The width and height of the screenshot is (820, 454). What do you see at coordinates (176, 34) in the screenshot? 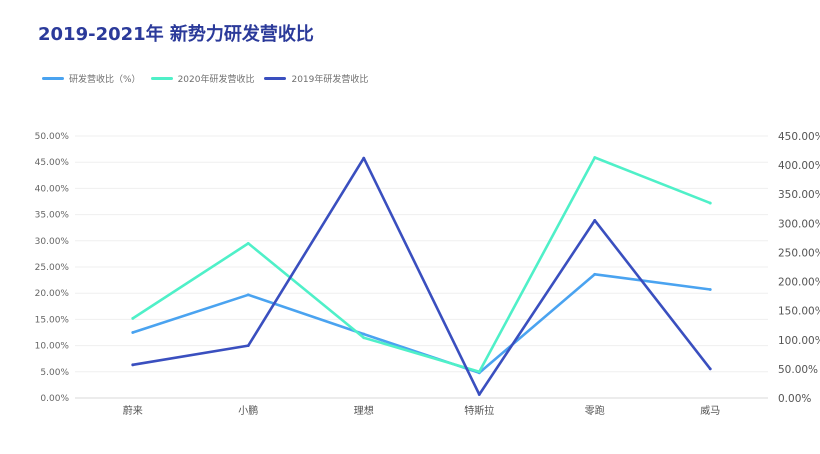
I see `chart-title: 2019-2021年 新势力研发营收比` at bounding box center [176, 34].